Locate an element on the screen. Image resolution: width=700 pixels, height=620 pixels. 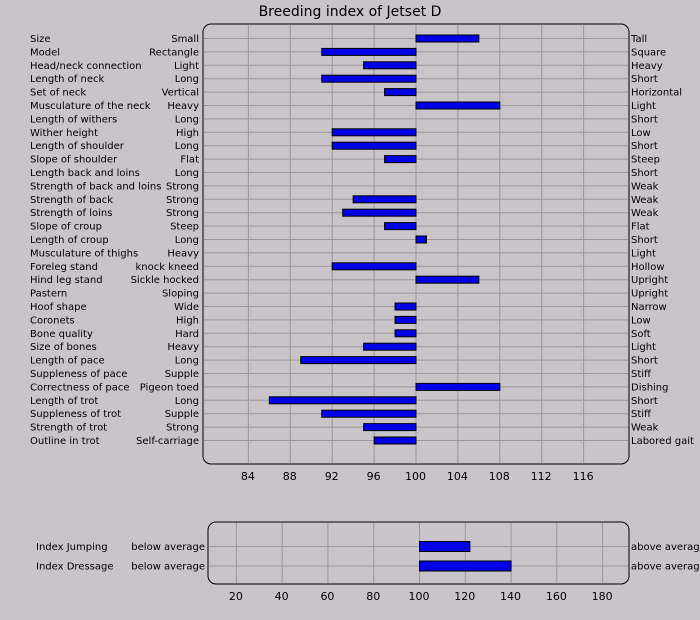
trait-label: Bone quality is located at coordinates (61, 334).